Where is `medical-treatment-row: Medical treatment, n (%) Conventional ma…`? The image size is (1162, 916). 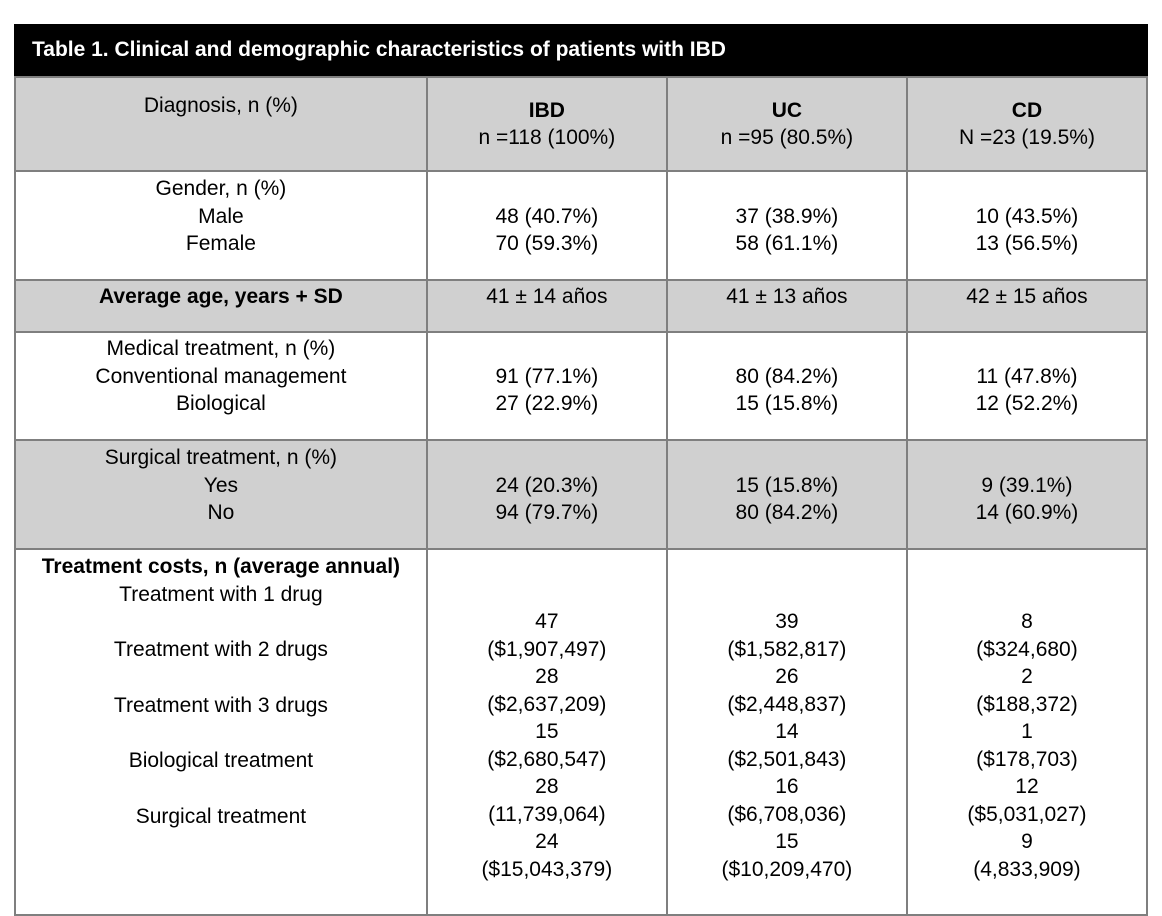
medical-treatment-row: Medical treatment, n (%) Conventional ma… is located at coordinates (581, 386).